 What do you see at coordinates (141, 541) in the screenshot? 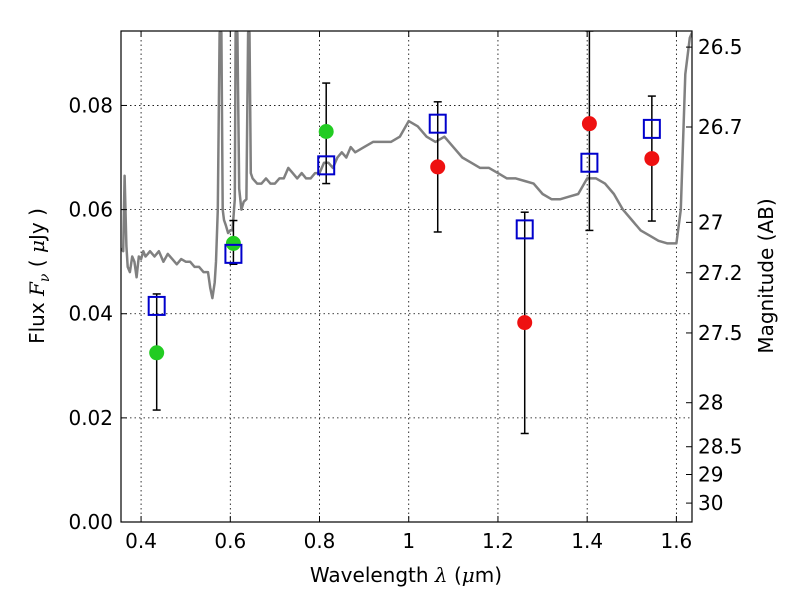
I see `x-tick-label: 0.4` at bounding box center [141, 541].